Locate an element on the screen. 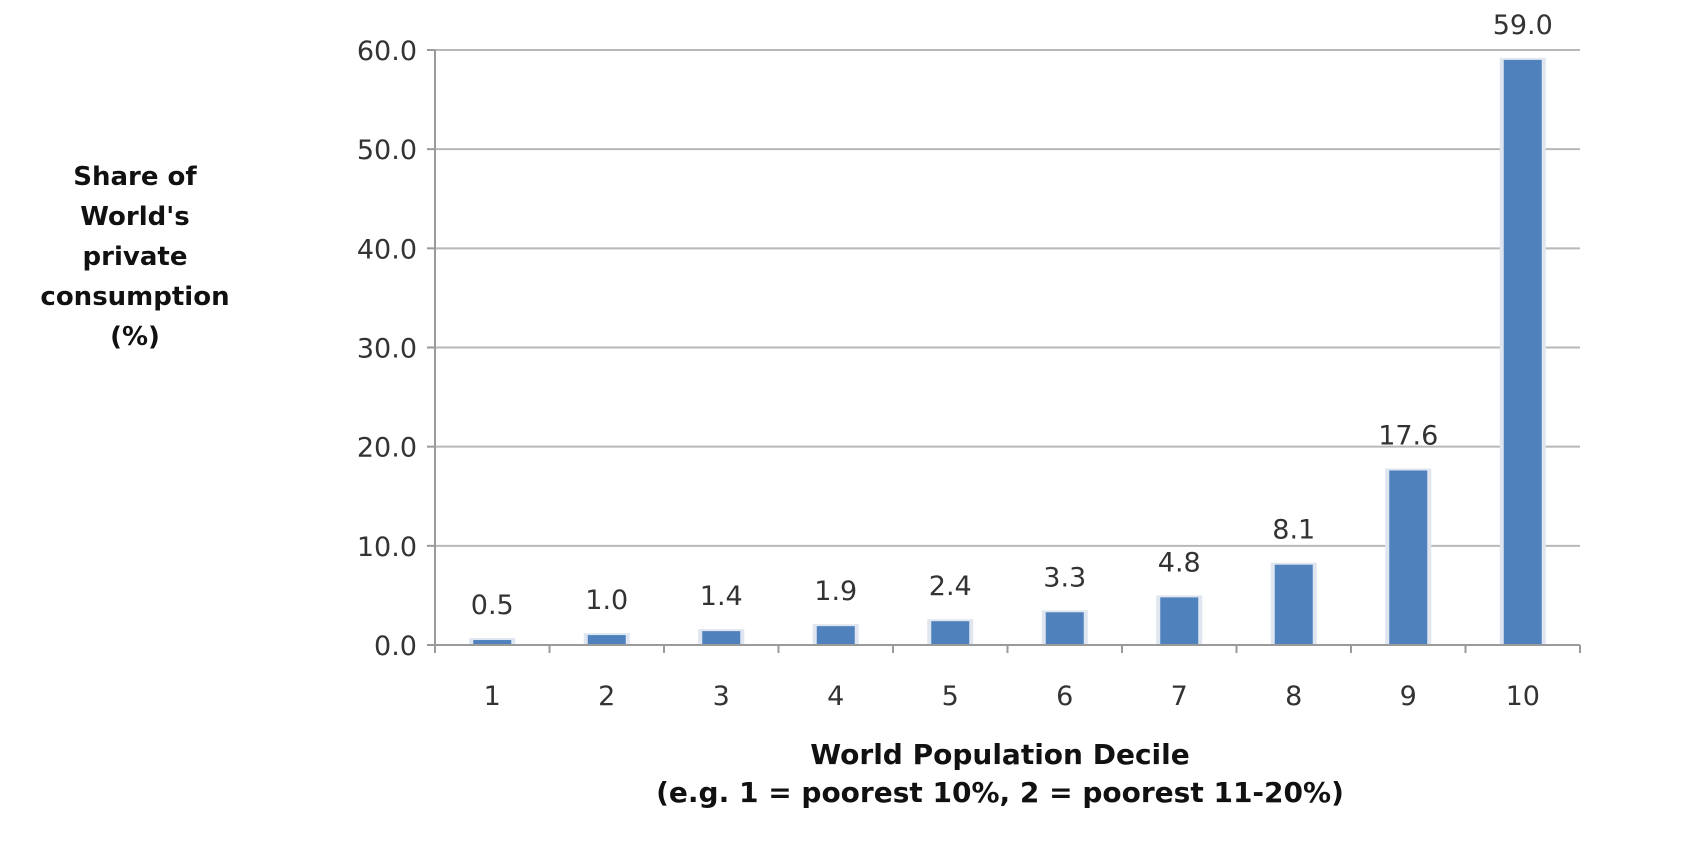 The height and width of the screenshot is (866, 1682). data-label: 8.1 is located at coordinates (1293, 530).